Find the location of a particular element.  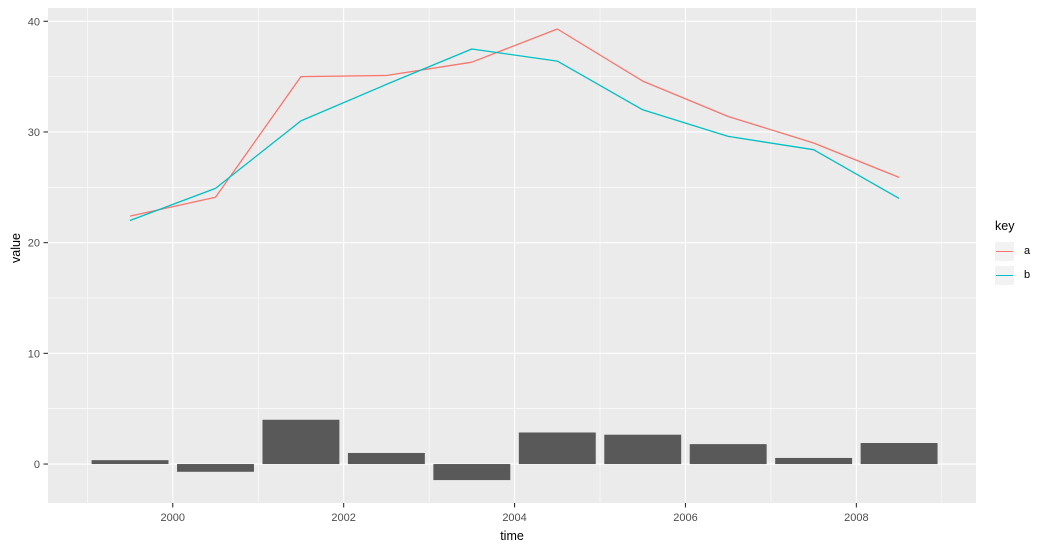

y-tick-label: 0 is located at coordinates (37, 465).